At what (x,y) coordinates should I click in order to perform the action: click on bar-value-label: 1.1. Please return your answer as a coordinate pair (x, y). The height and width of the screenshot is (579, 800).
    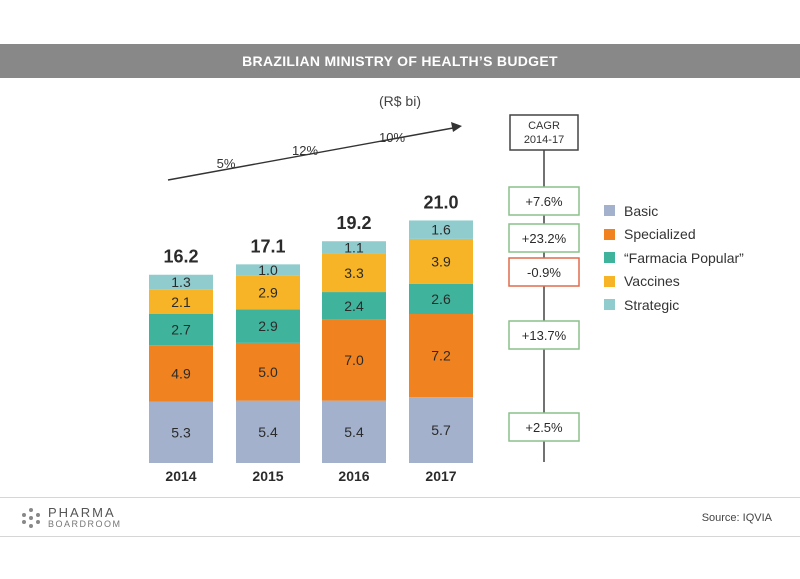
    Looking at the image, I should click on (354, 248).